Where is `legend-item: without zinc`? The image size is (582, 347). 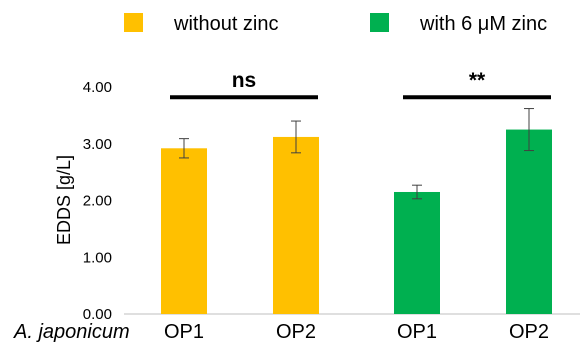 legend-item: without zinc is located at coordinates (201, 24).